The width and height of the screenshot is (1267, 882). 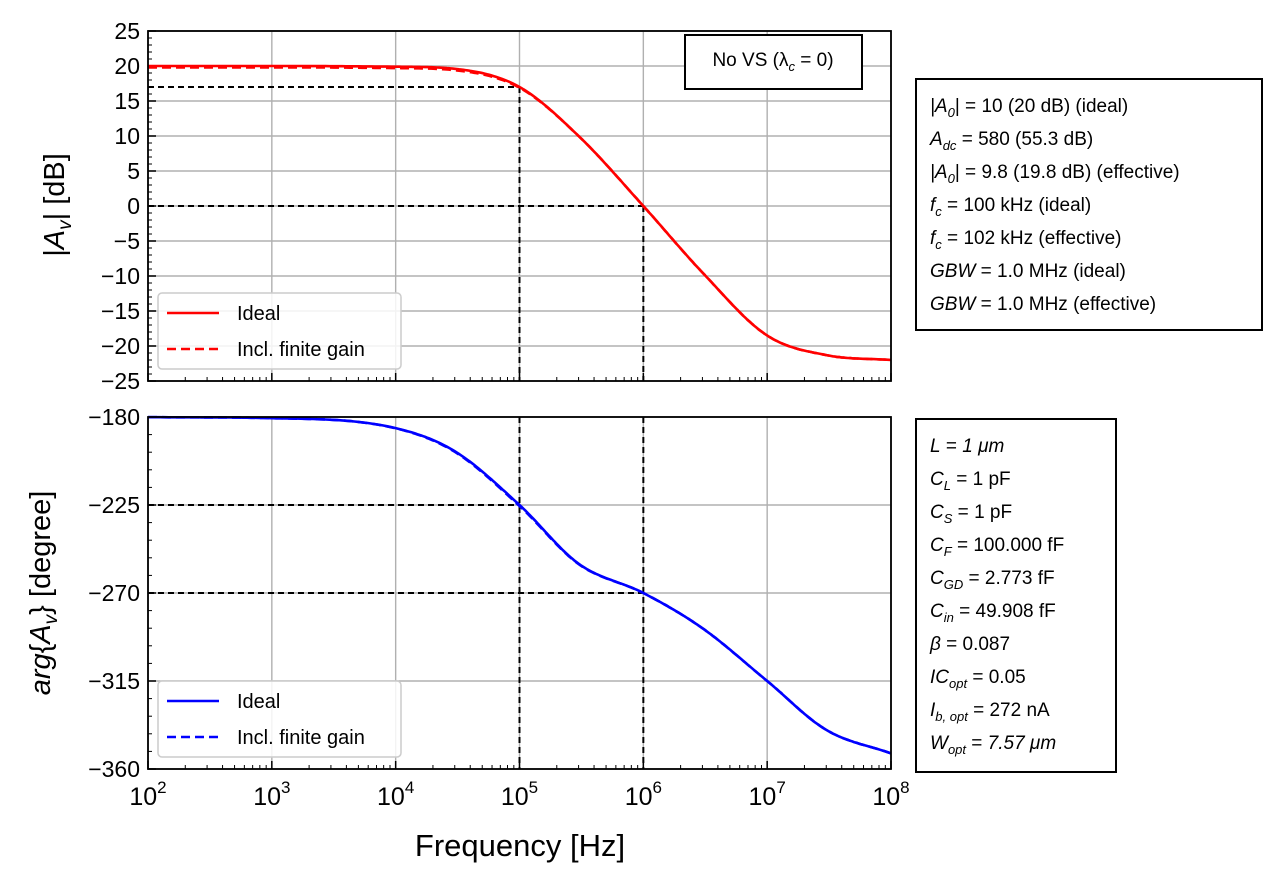 What do you see at coordinates (990, 712) in the screenshot?
I see `info-row-bias-current: Ib, opt = 272 nA` at bounding box center [990, 712].